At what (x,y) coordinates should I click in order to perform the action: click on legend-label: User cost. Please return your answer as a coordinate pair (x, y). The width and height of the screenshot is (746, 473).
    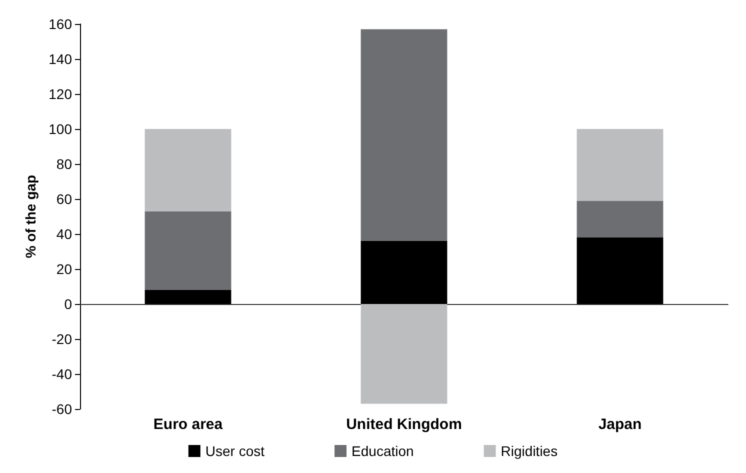
    Looking at the image, I should click on (235, 451).